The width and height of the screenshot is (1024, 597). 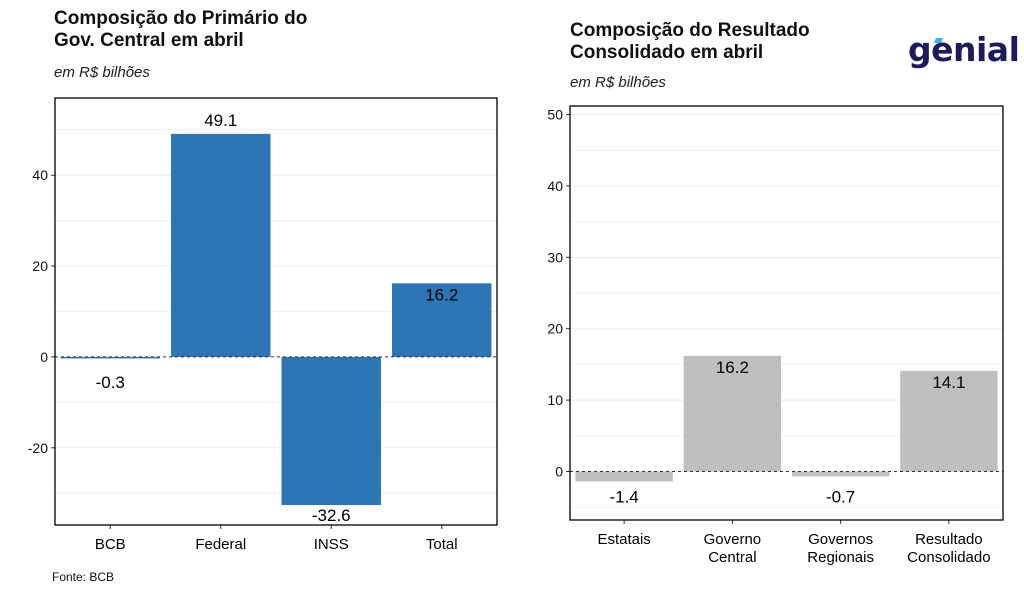 What do you see at coordinates (840, 496) in the screenshot?
I see `chart2-data-label: -0.7` at bounding box center [840, 496].